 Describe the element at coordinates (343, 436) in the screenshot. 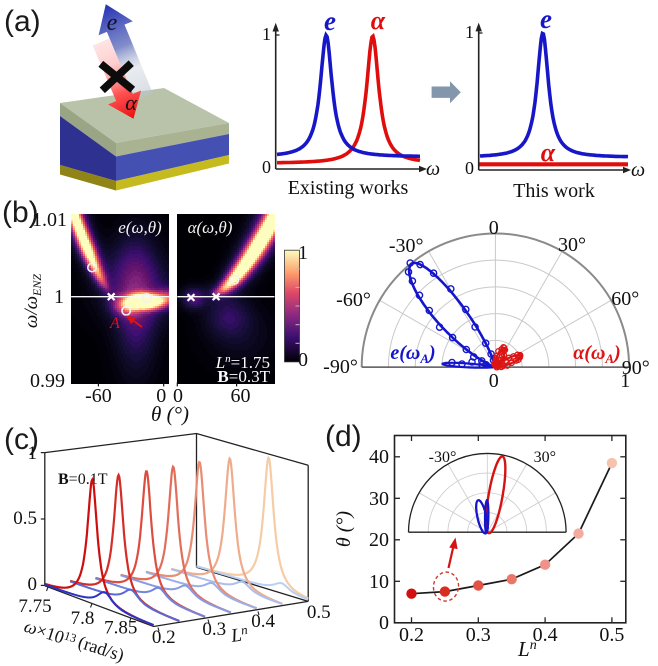

I see `svg-text: (d)` at that location.